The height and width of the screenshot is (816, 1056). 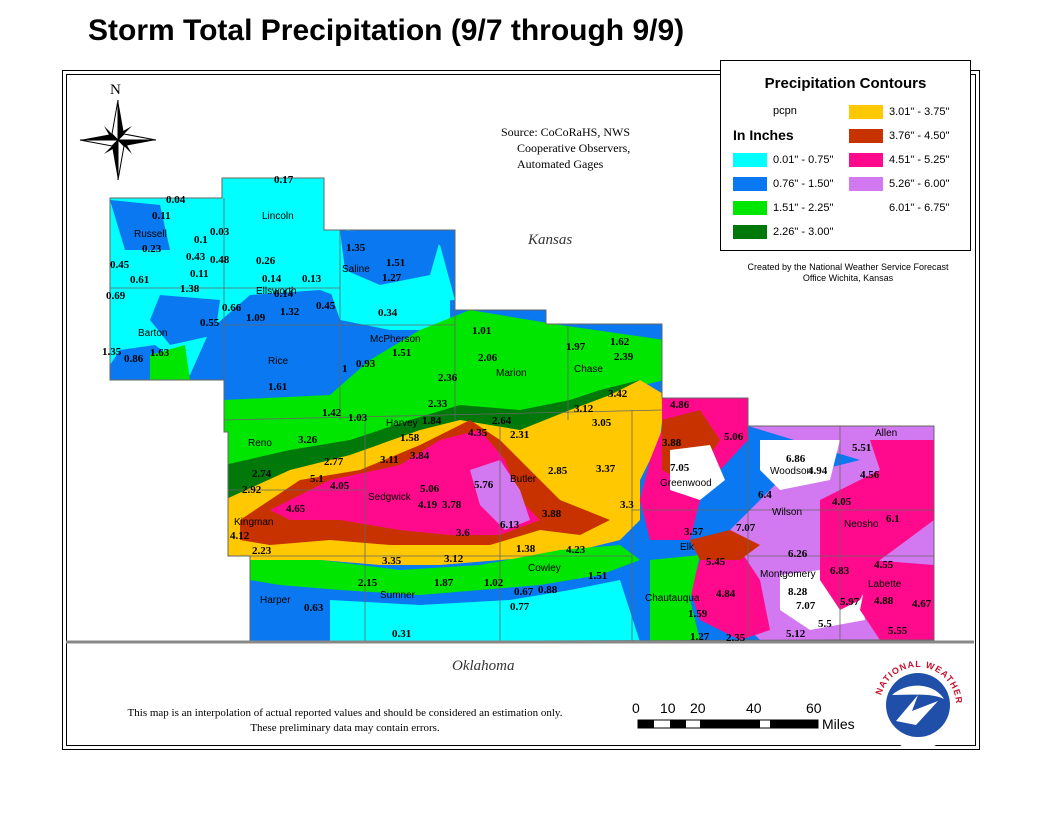 What do you see at coordinates (698, 708) in the screenshot?
I see `scale-tick-label: 20` at bounding box center [698, 708].